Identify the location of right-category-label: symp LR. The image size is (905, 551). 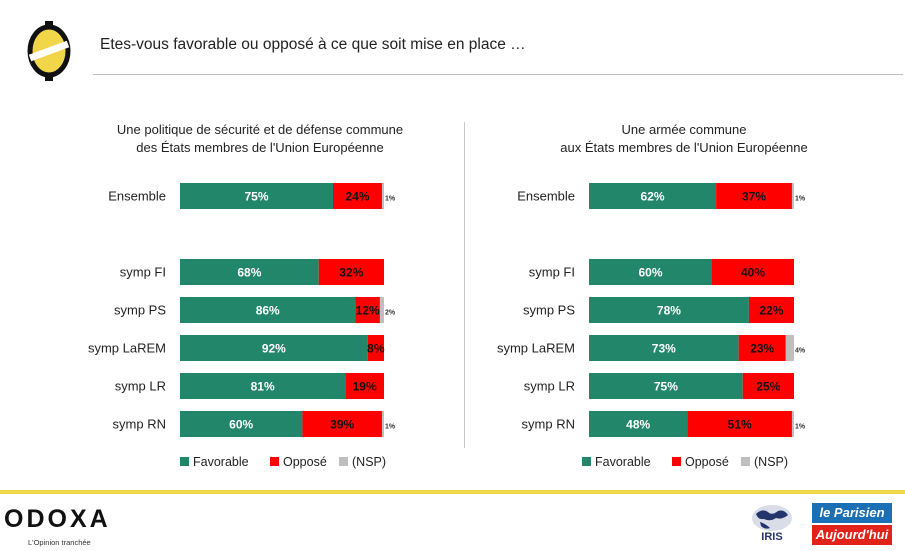
(549, 386).